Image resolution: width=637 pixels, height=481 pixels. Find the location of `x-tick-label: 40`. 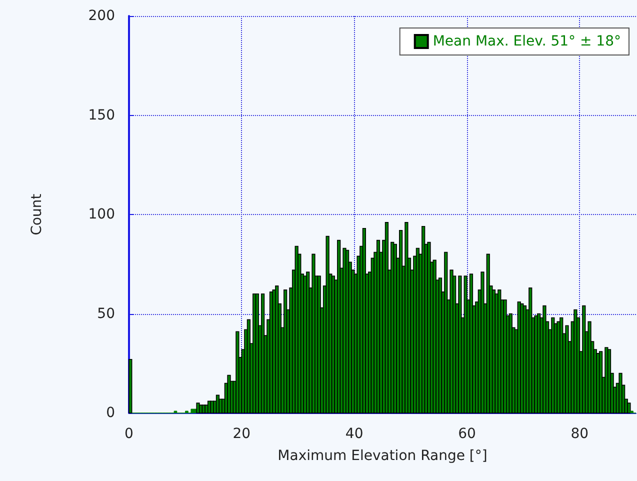

x-tick-label: 40 is located at coordinates (354, 434).